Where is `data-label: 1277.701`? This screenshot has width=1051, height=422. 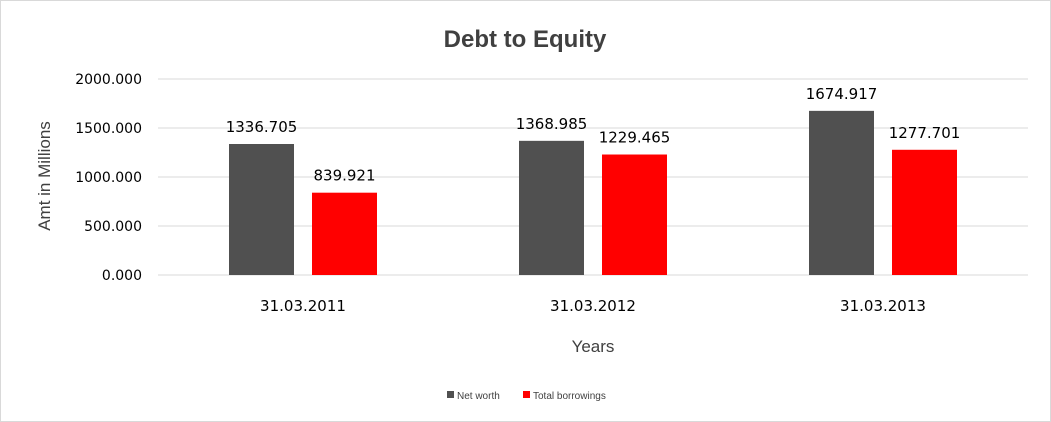
data-label: 1277.701 is located at coordinates (925, 133).